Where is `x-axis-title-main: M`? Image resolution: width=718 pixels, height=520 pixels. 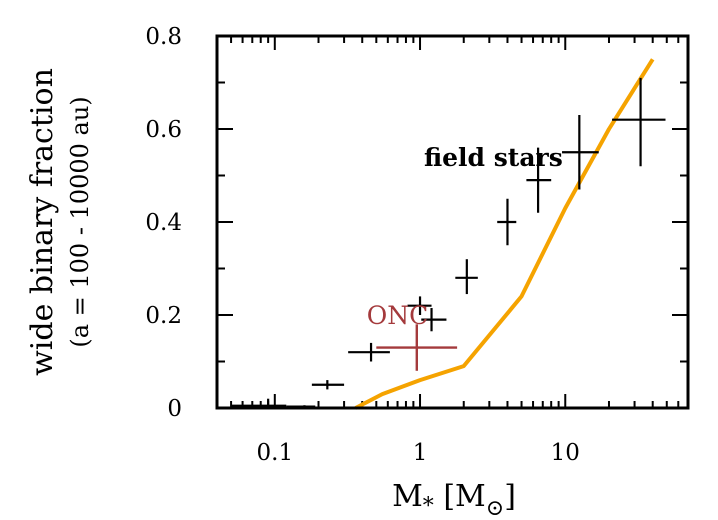
x-axis-title-main: M is located at coordinates (407, 496).